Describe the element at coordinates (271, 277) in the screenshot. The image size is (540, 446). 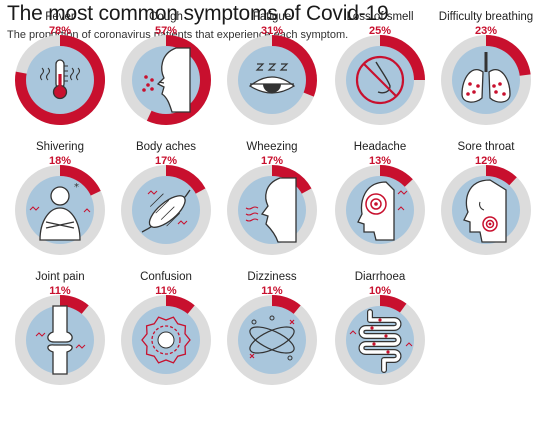
I see `symptom-label: Dizziness` at that location.